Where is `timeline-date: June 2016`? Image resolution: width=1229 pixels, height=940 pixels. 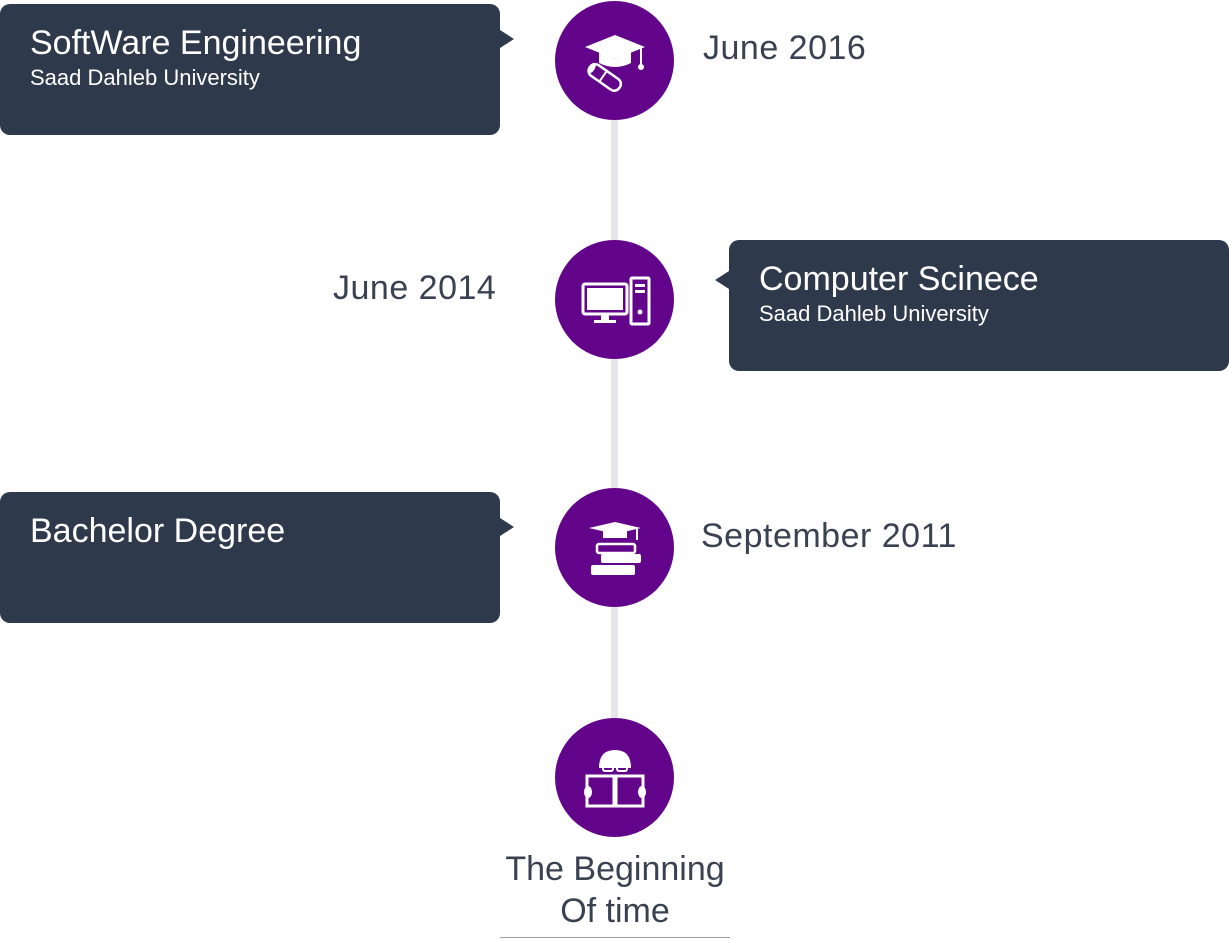 timeline-date: June 2016 is located at coordinates (785, 48).